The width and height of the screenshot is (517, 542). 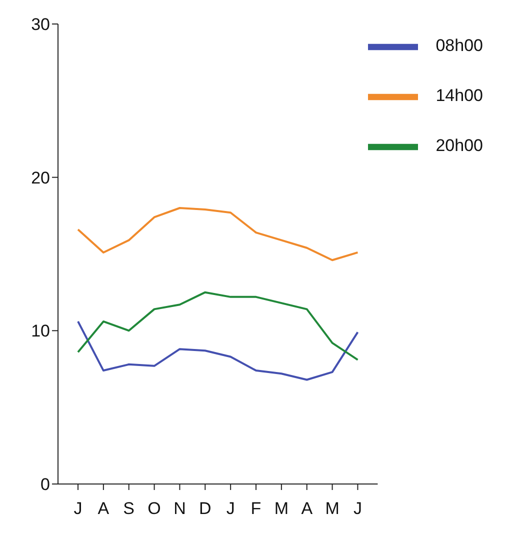 What do you see at coordinates (459, 96) in the screenshot?
I see `legend-label: 14h00` at bounding box center [459, 96].